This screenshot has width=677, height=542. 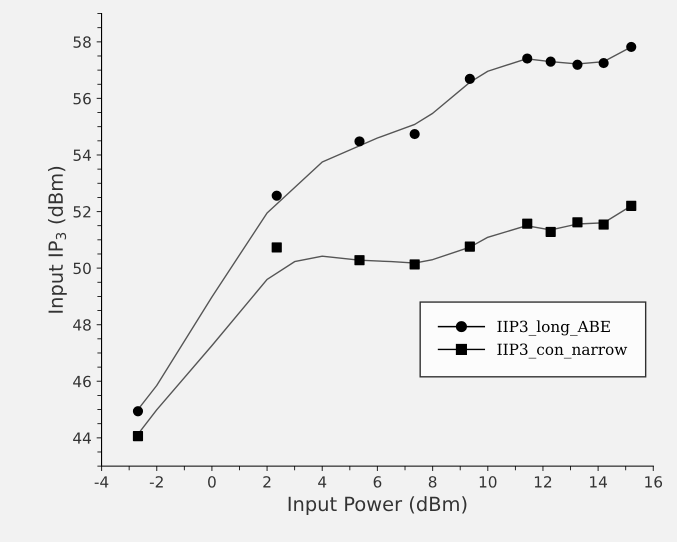 I want to click on legend-label: IIP3_long_ABE, so click(x=553, y=328).